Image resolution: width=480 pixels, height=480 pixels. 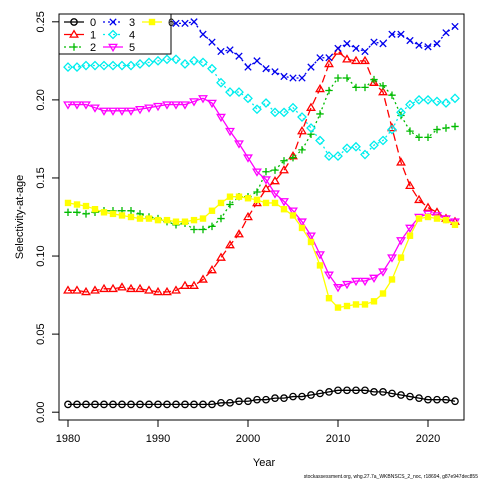 What do you see at coordinates (93, 36) in the screenshot?
I see `legend-label: 1` at bounding box center [93, 36].